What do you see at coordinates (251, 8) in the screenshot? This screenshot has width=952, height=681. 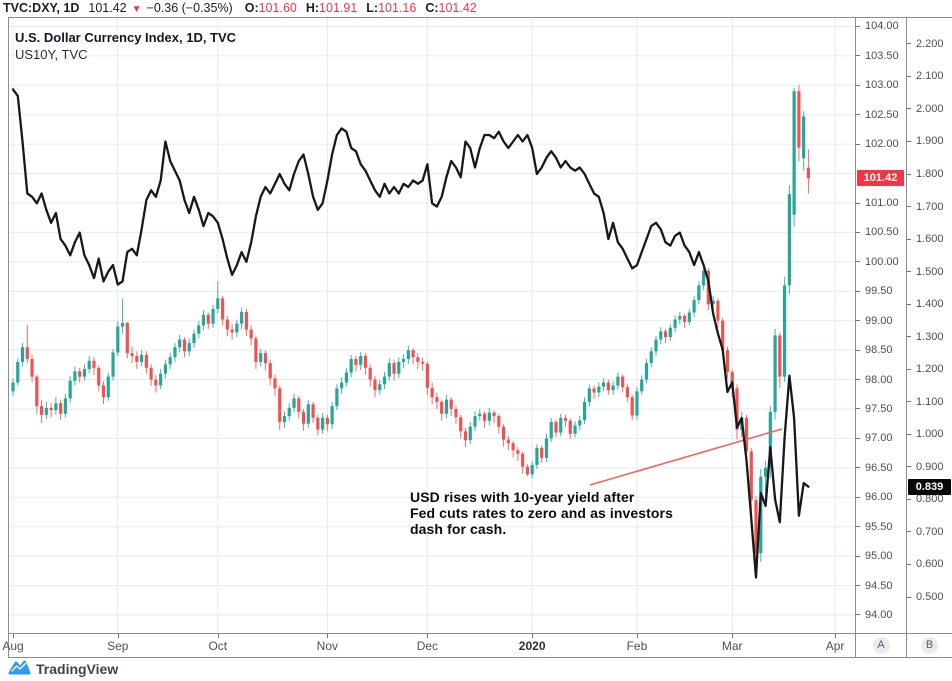 I see `open-label: O:` at bounding box center [251, 8].